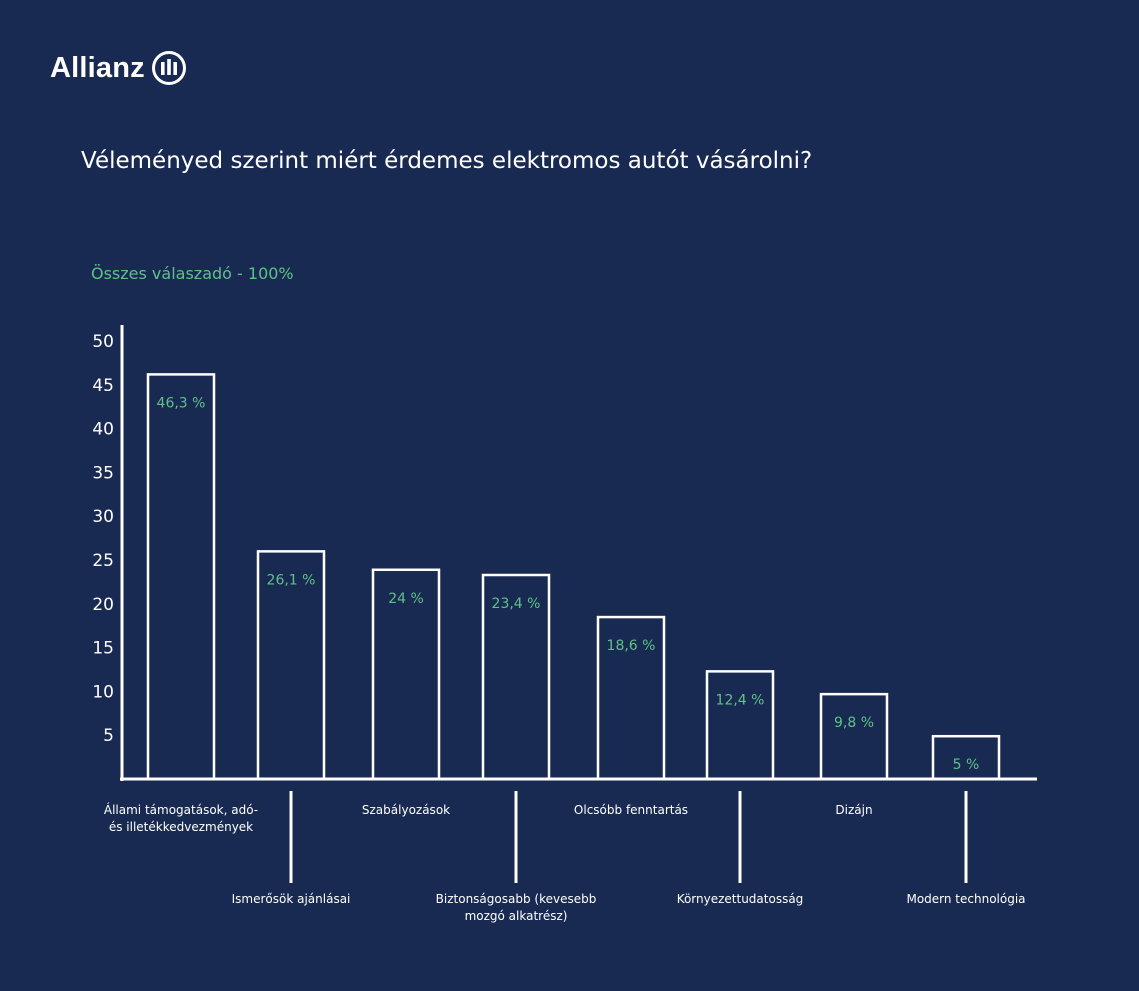 Image resolution: width=1139 pixels, height=991 pixels. Describe the element at coordinates (103, 605) in the screenshot. I see `y-tick-label: 20` at that location.